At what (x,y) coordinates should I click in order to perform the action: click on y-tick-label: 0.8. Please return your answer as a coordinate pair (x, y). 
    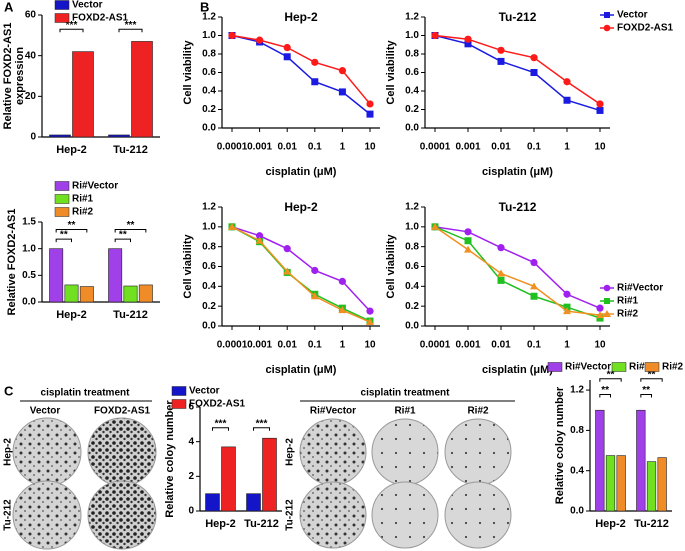
    Looking at the image, I should click on (577, 430).